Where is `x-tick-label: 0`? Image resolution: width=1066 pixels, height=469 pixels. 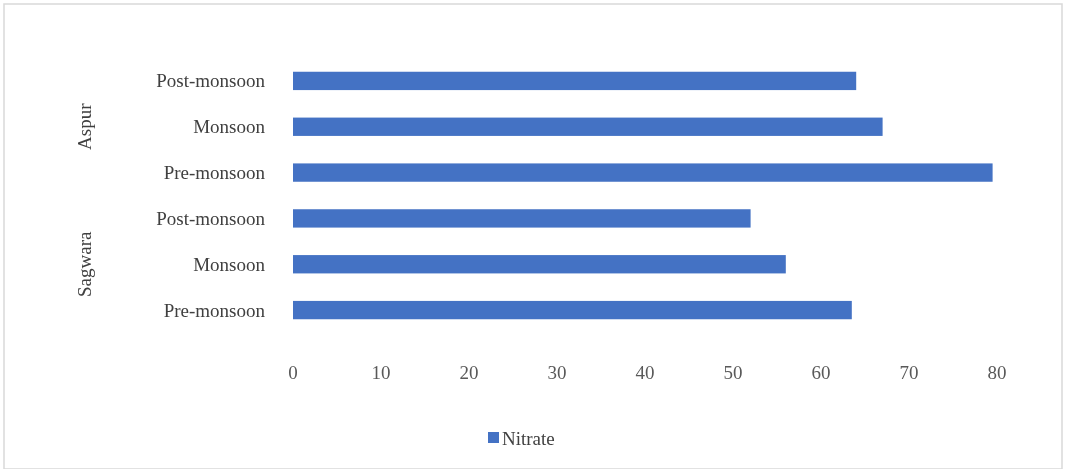 x-tick-label: 0 is located at coordinates (293, 372).